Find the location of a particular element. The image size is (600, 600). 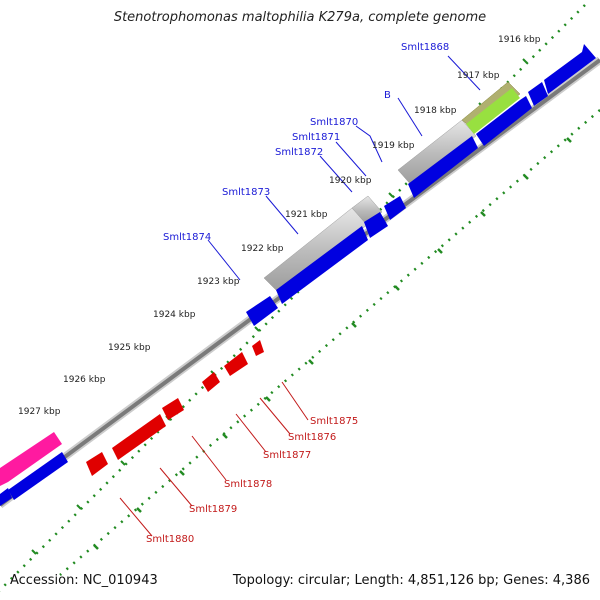

tick-label: 1926 kbp is located at coordinates (84, 380).